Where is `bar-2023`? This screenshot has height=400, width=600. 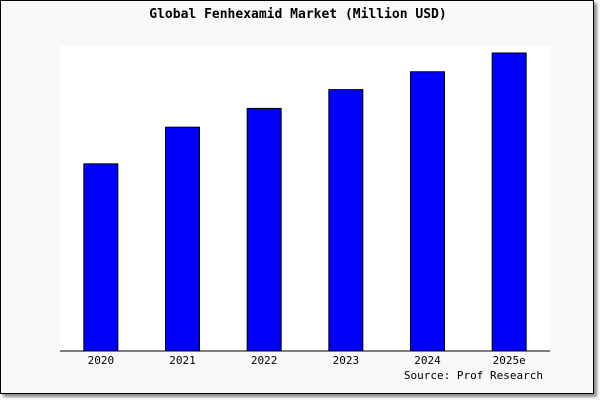 bar-2023 is located at coordinates (346, 220).